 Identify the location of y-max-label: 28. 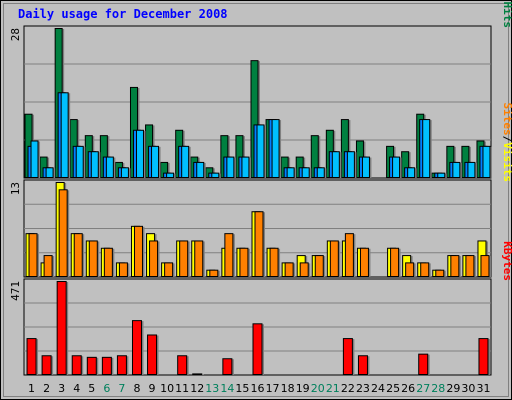
(15, 34).